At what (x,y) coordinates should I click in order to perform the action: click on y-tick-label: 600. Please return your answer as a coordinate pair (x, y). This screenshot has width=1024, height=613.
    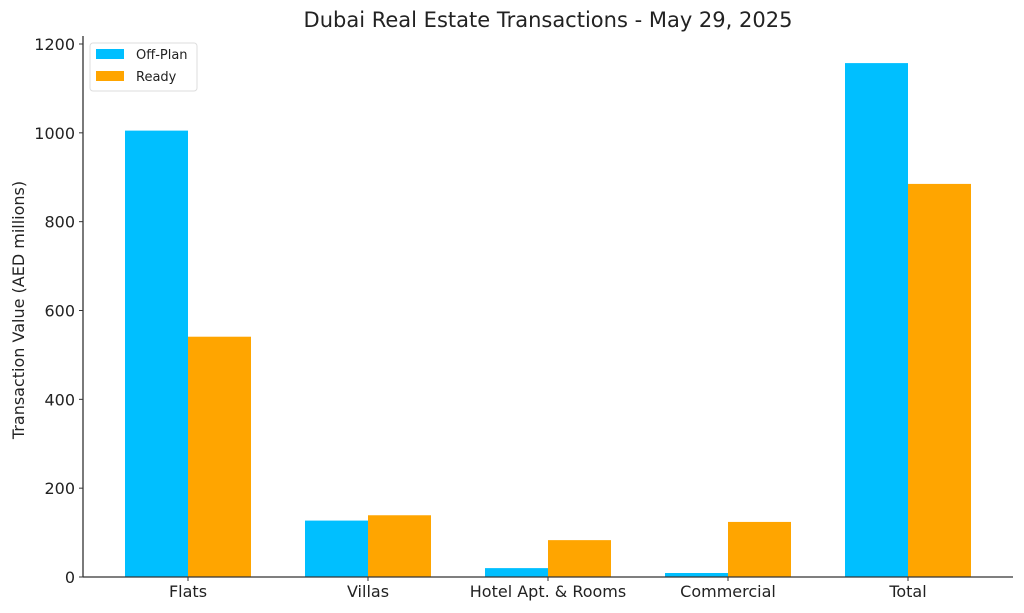
    Looking at the image, I should click on (59, 311).